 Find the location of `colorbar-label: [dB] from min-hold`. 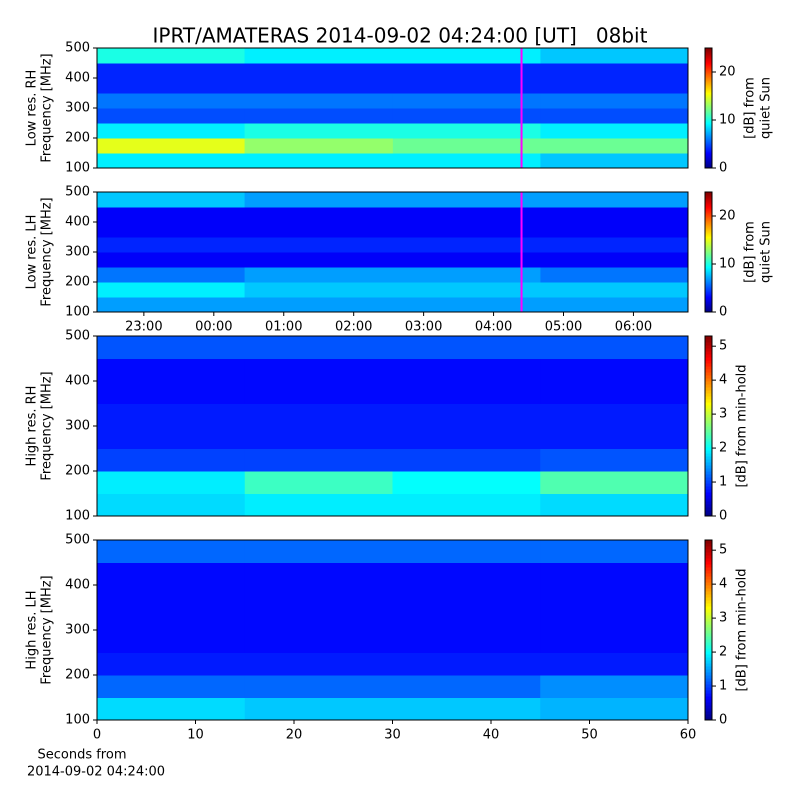

colorbar-label: [dB] from min-hold is located at coordinates (742, 425).